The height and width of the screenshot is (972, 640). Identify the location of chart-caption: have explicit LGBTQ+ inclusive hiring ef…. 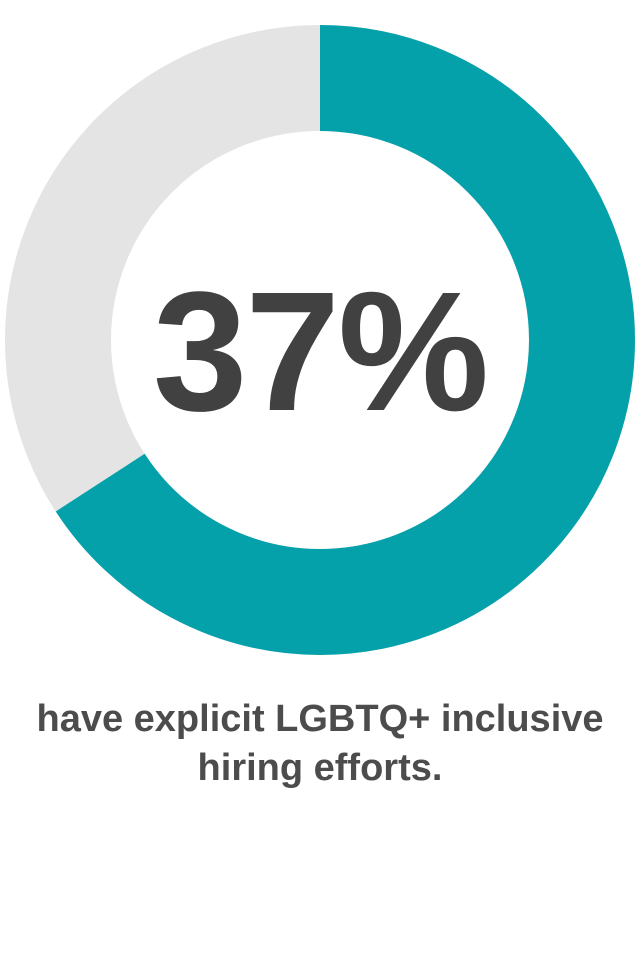
(320, 744).